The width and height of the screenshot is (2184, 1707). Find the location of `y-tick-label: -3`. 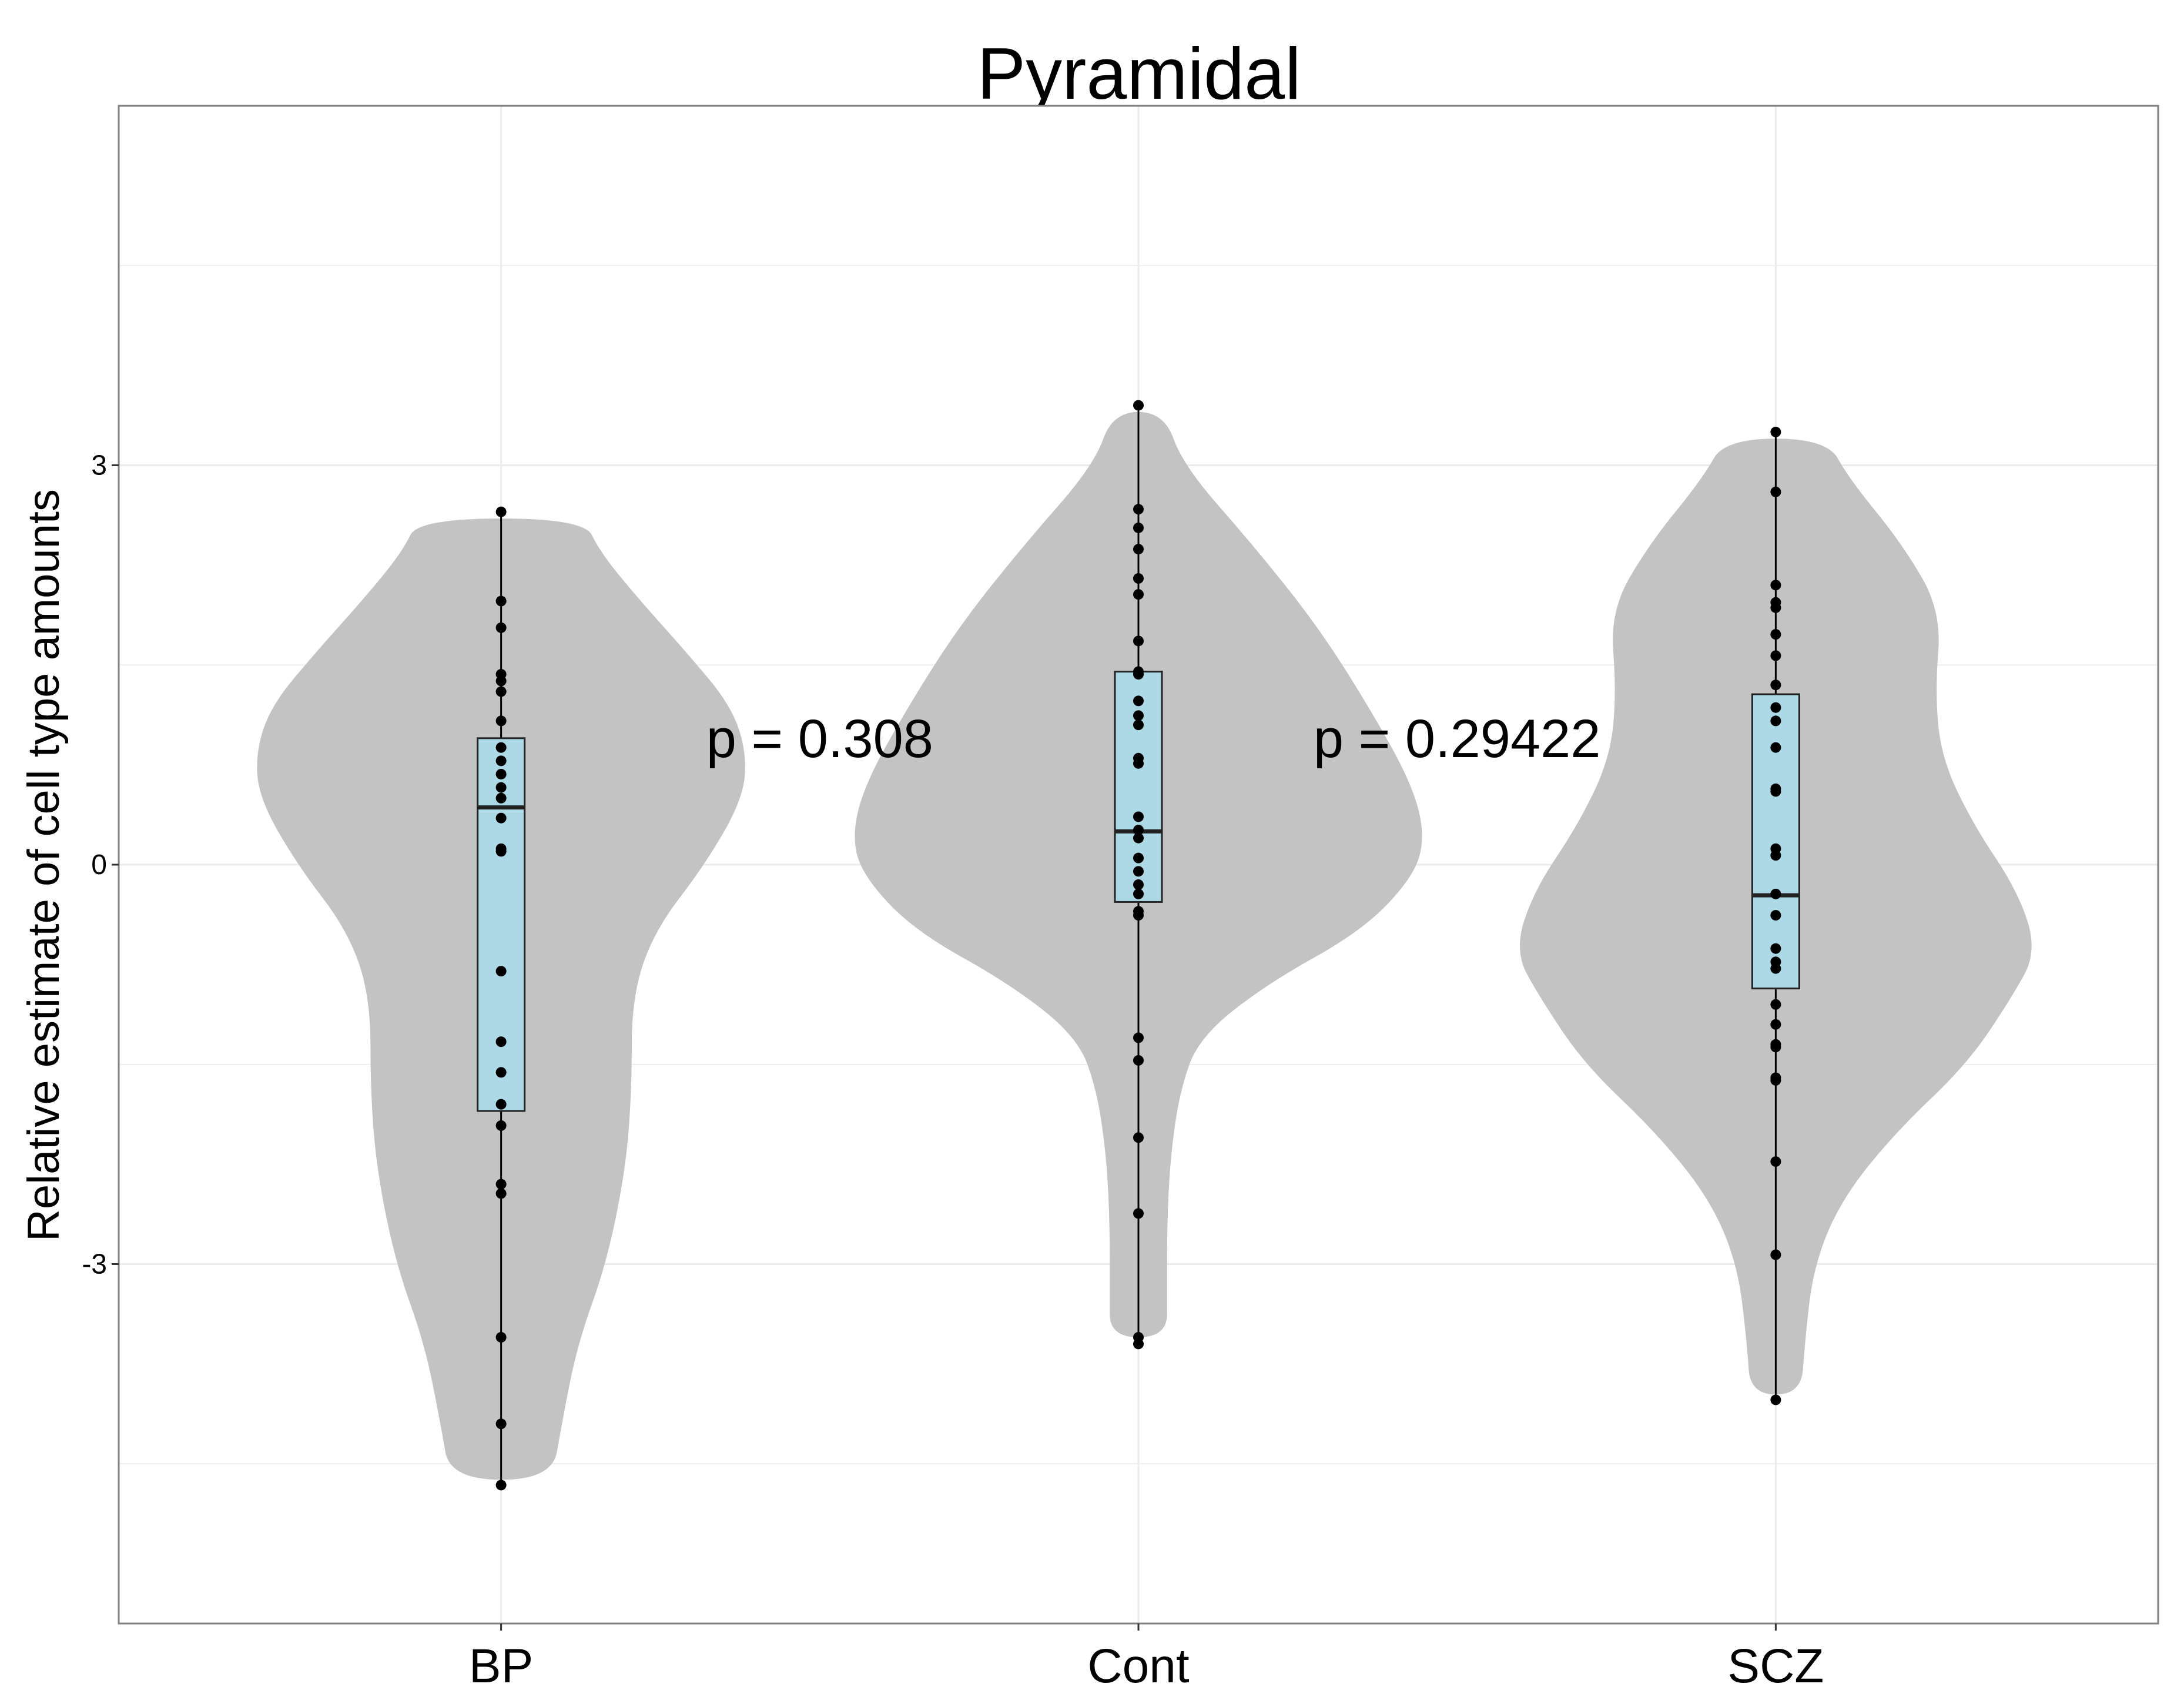

y-tick-label: -3 is located at coordinates (95, 1264).